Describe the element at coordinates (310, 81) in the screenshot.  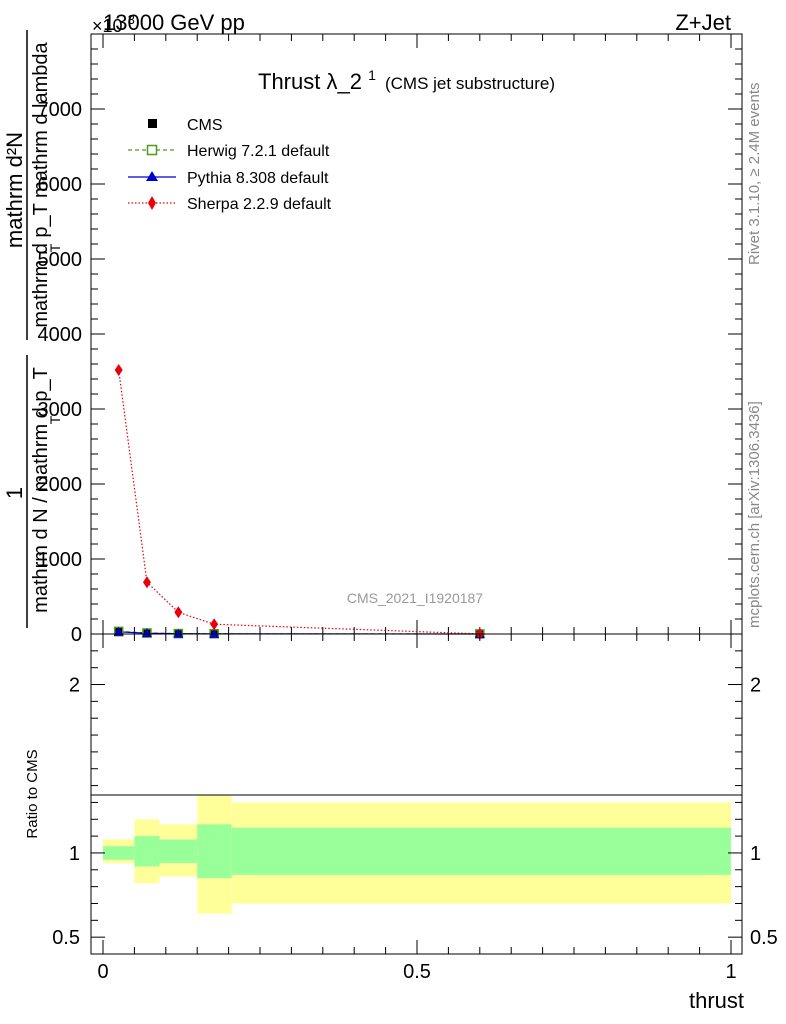
I see `plot-title-main: Thrust λ_2` at that location.